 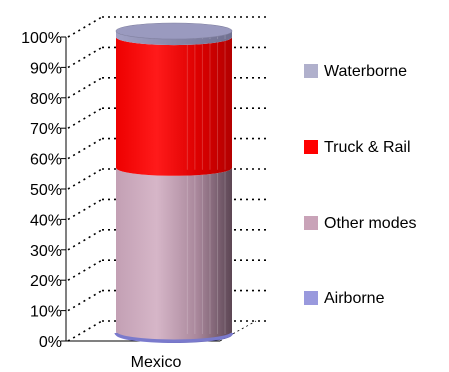 I want to click on legend-item: Waterborne, so click(x=355, y=71).